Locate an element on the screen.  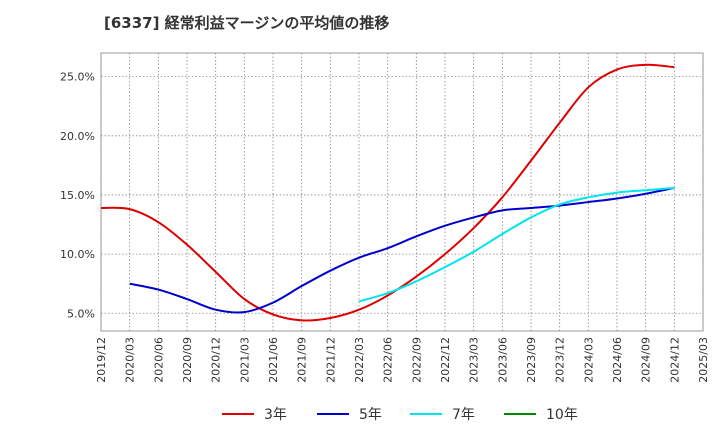
y-tick-label: 25.0% is located at coordinates (77, 77).